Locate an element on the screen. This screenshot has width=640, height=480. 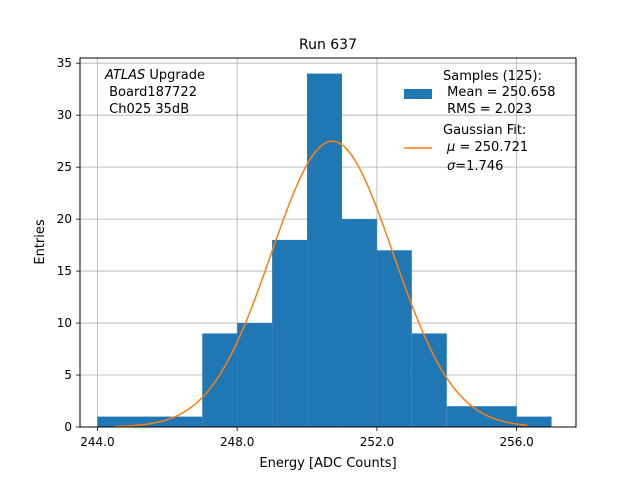
x-tick-label: 256.0 is located at coordinates (516, 442).